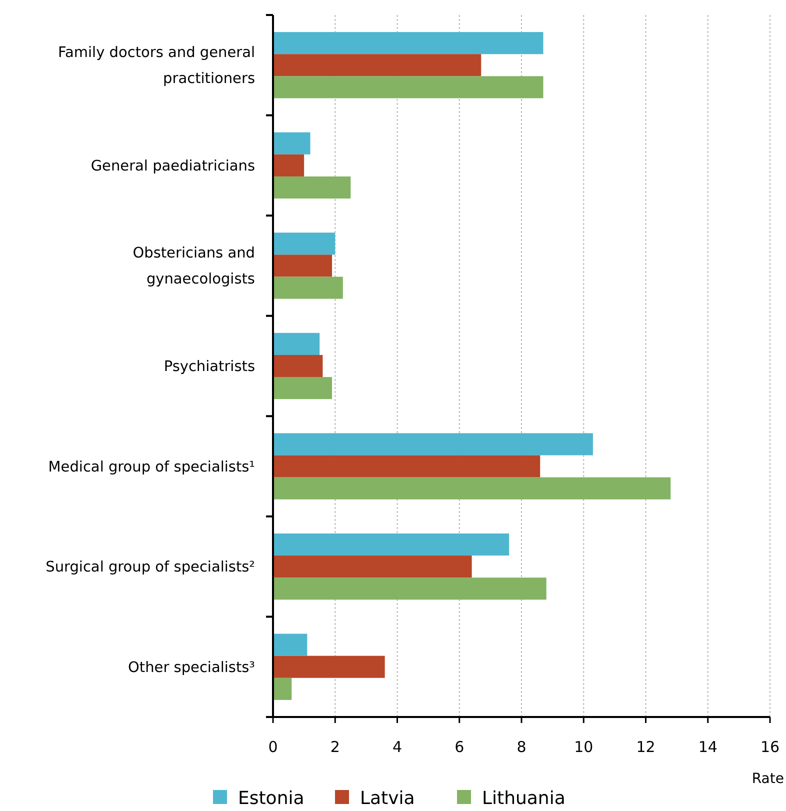 The width and height of the screenshot is (786, 811). Describe the element at coordinates (152, 467) in the screenshot. I see `y-tick-label: Medical group of specialists¹` at that location.